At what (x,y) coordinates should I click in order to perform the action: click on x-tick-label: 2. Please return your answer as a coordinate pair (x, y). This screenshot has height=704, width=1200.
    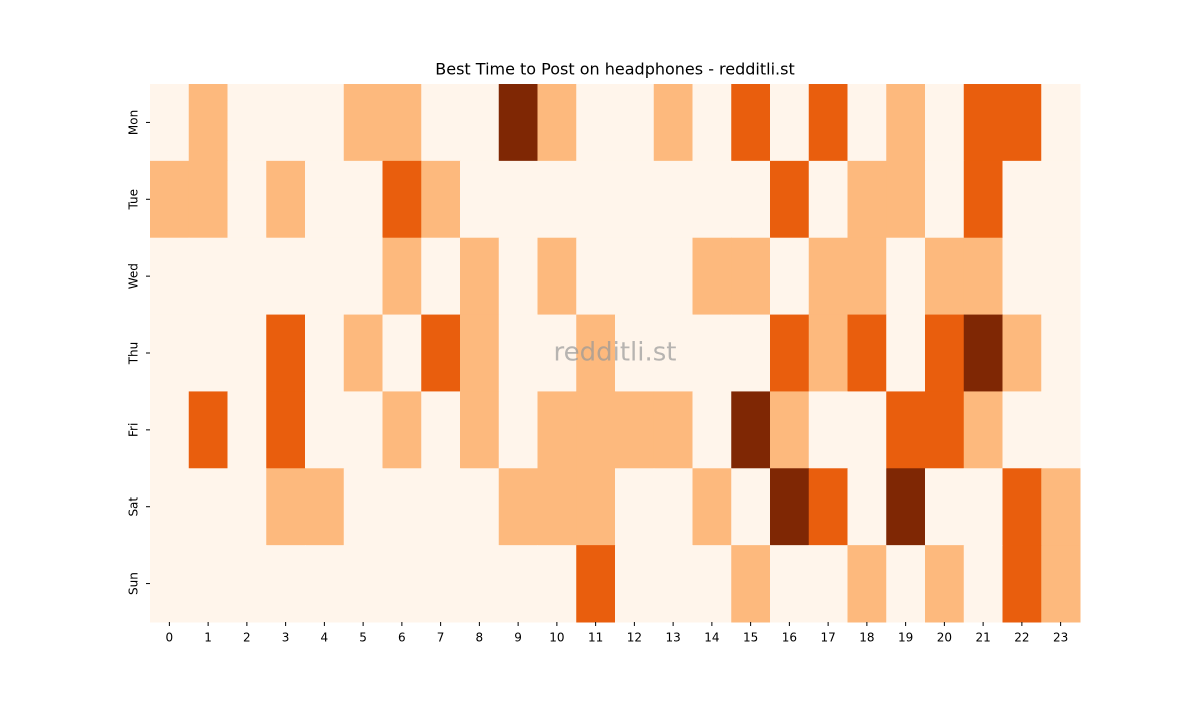
    Looking at the image, I should click on (247, 638).